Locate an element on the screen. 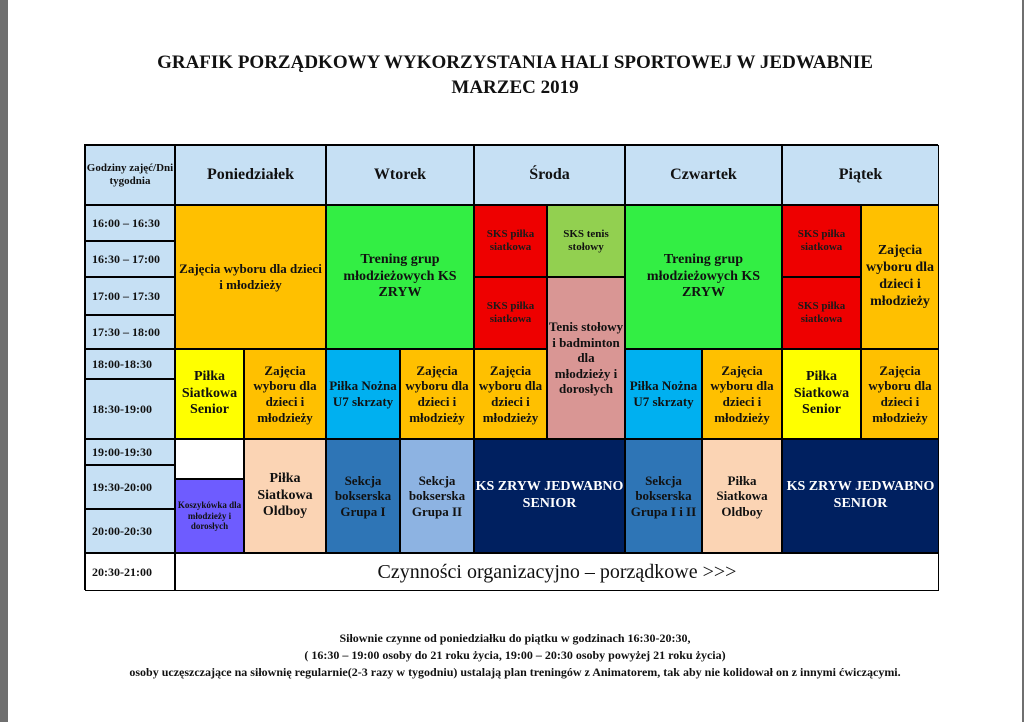 This screenshot has height=722, width=1024. thu-pilka-siatkowa-oldboy: Piłka Siatkowa Oldboy is located at coordinates (742, 496).